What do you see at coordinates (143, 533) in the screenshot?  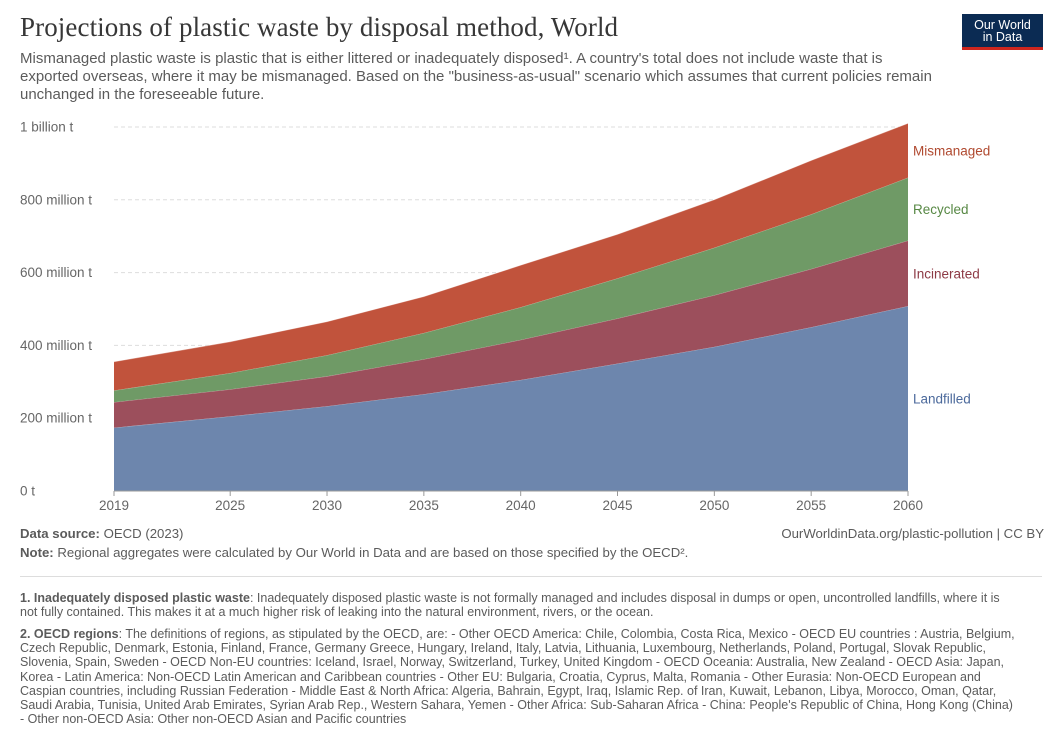 I see `data-source-value: OECD (2023)` at bounding box center [143, 533].